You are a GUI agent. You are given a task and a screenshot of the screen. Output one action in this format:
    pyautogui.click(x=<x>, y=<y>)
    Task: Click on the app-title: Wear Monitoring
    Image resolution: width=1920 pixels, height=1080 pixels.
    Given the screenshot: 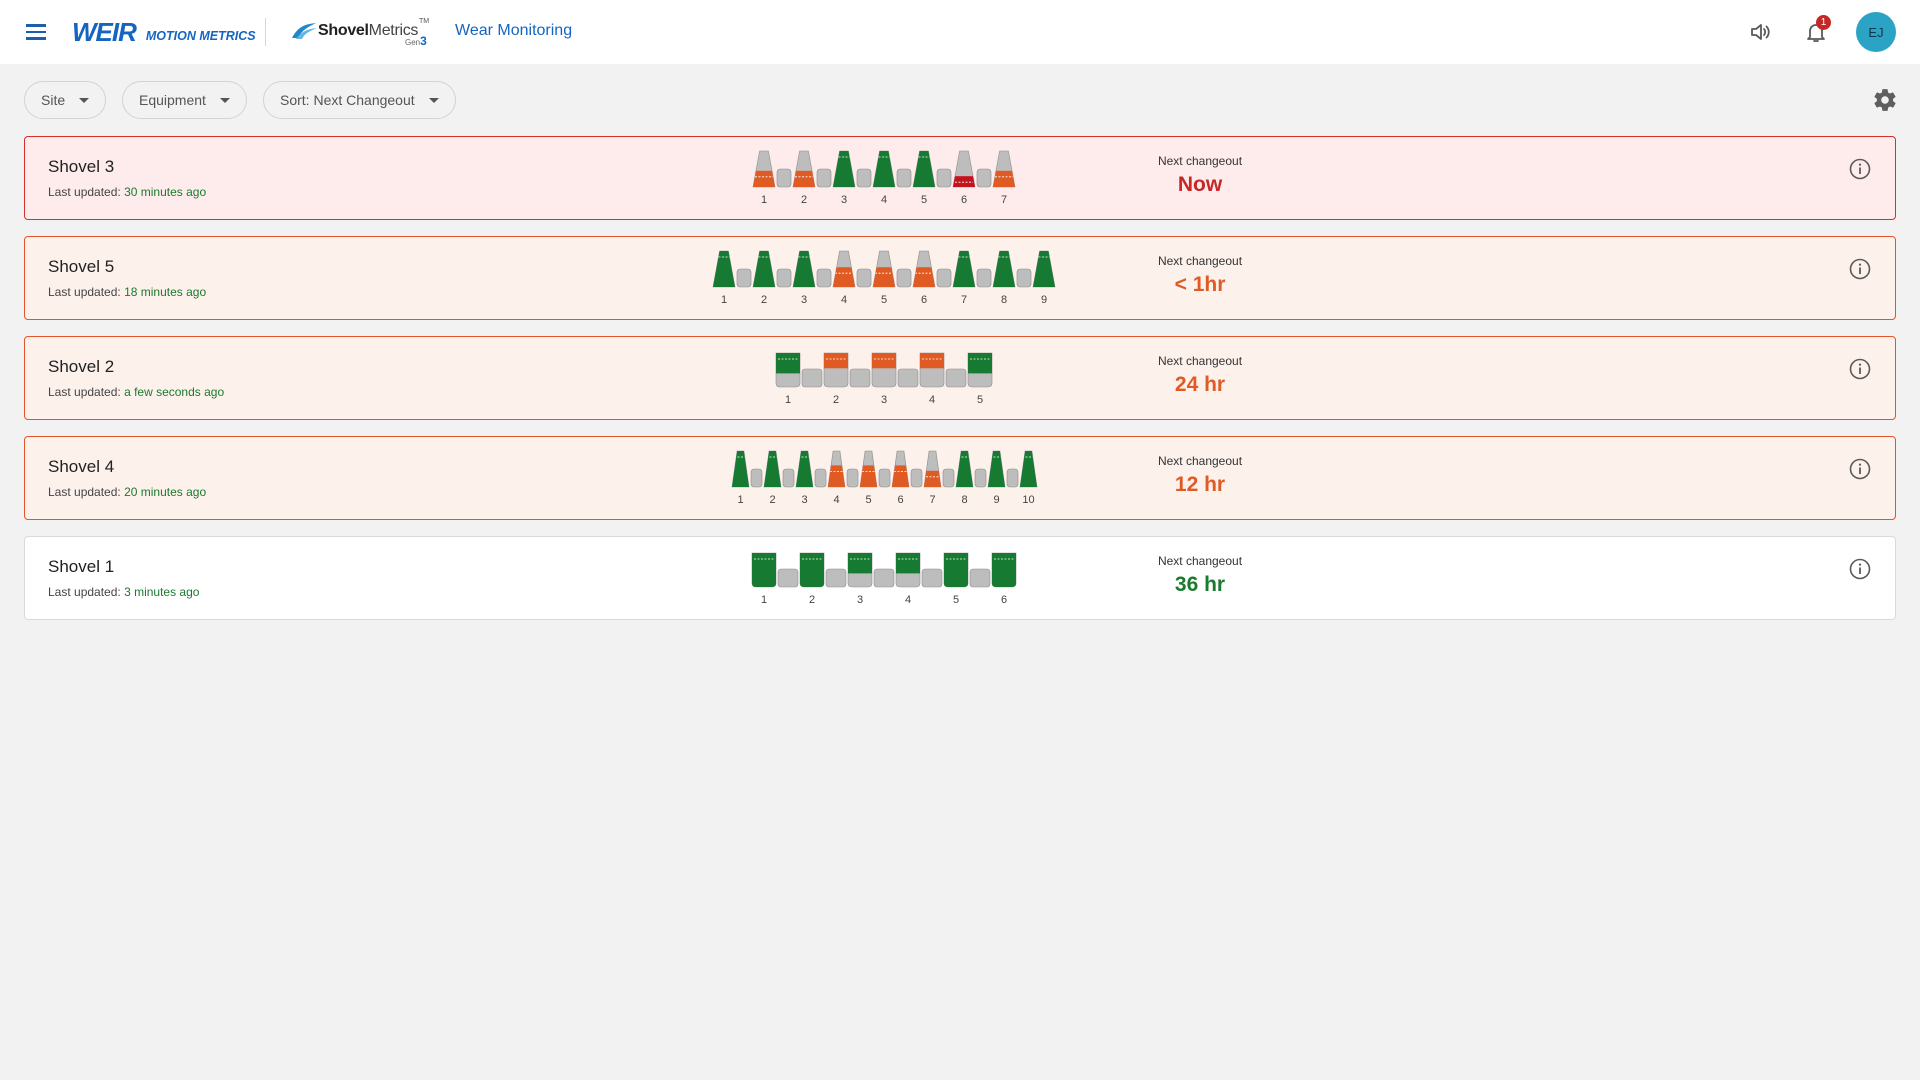 What is the action you would take?
    pyautogui.click(x=514, y=30)
    